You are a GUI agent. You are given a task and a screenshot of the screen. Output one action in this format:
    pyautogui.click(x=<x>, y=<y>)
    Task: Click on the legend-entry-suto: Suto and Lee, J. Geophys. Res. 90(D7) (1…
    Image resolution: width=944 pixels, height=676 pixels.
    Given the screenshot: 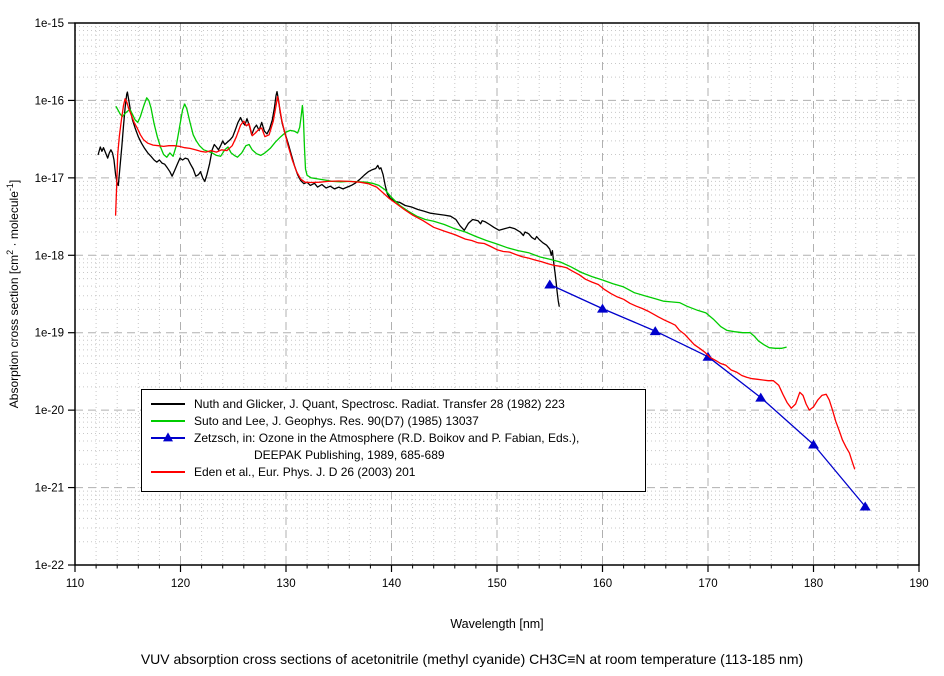 What is the action you would take?
    pyautogui.click(x=393, y=420)
    